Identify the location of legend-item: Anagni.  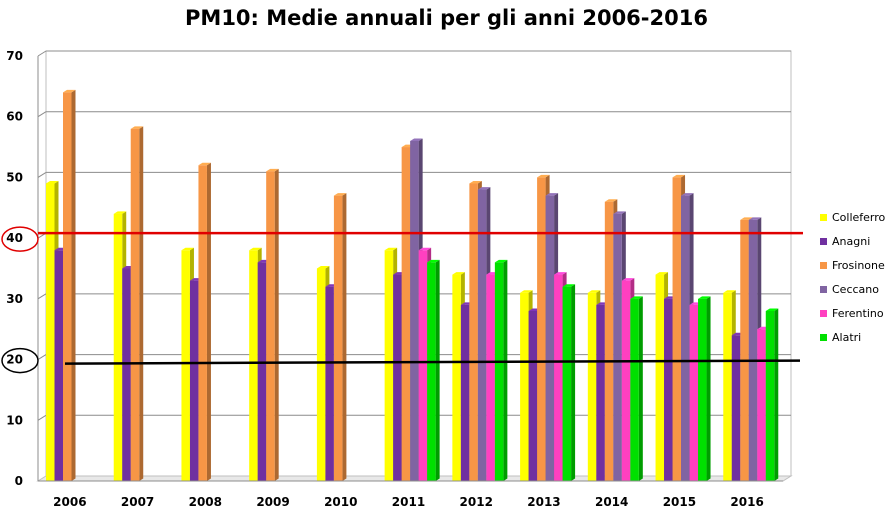
(845, 241).